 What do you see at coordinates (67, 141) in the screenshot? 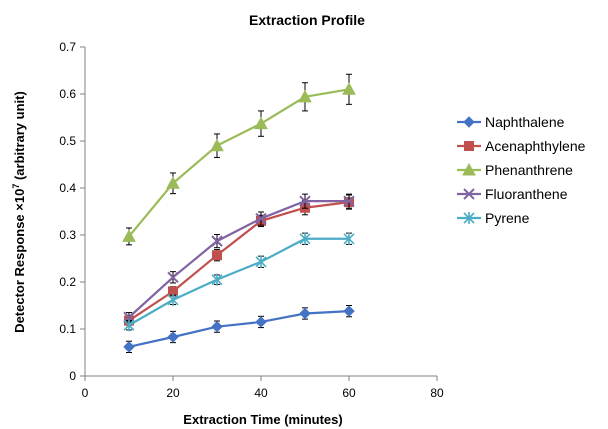
I see `y-tick-label: 0.5` at bounding box center [67, 141].